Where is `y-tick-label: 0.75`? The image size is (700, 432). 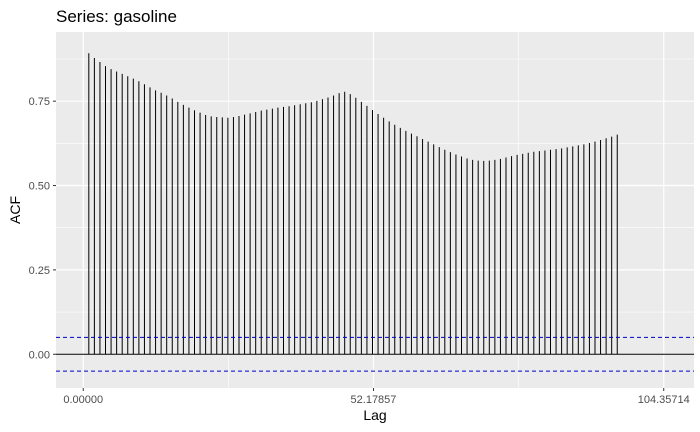 y-tick-label: 0.75 is located at coordinates (39, 102).